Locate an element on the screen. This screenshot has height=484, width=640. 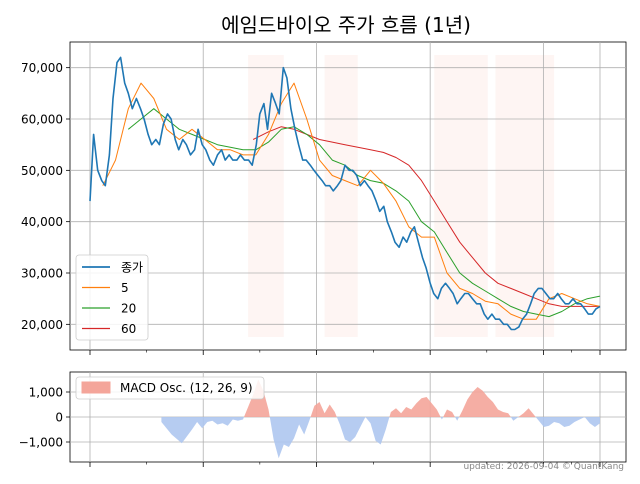
footer-credit: updated: 2026-09-04 © QuantKang is located at coordinates (543, 467).